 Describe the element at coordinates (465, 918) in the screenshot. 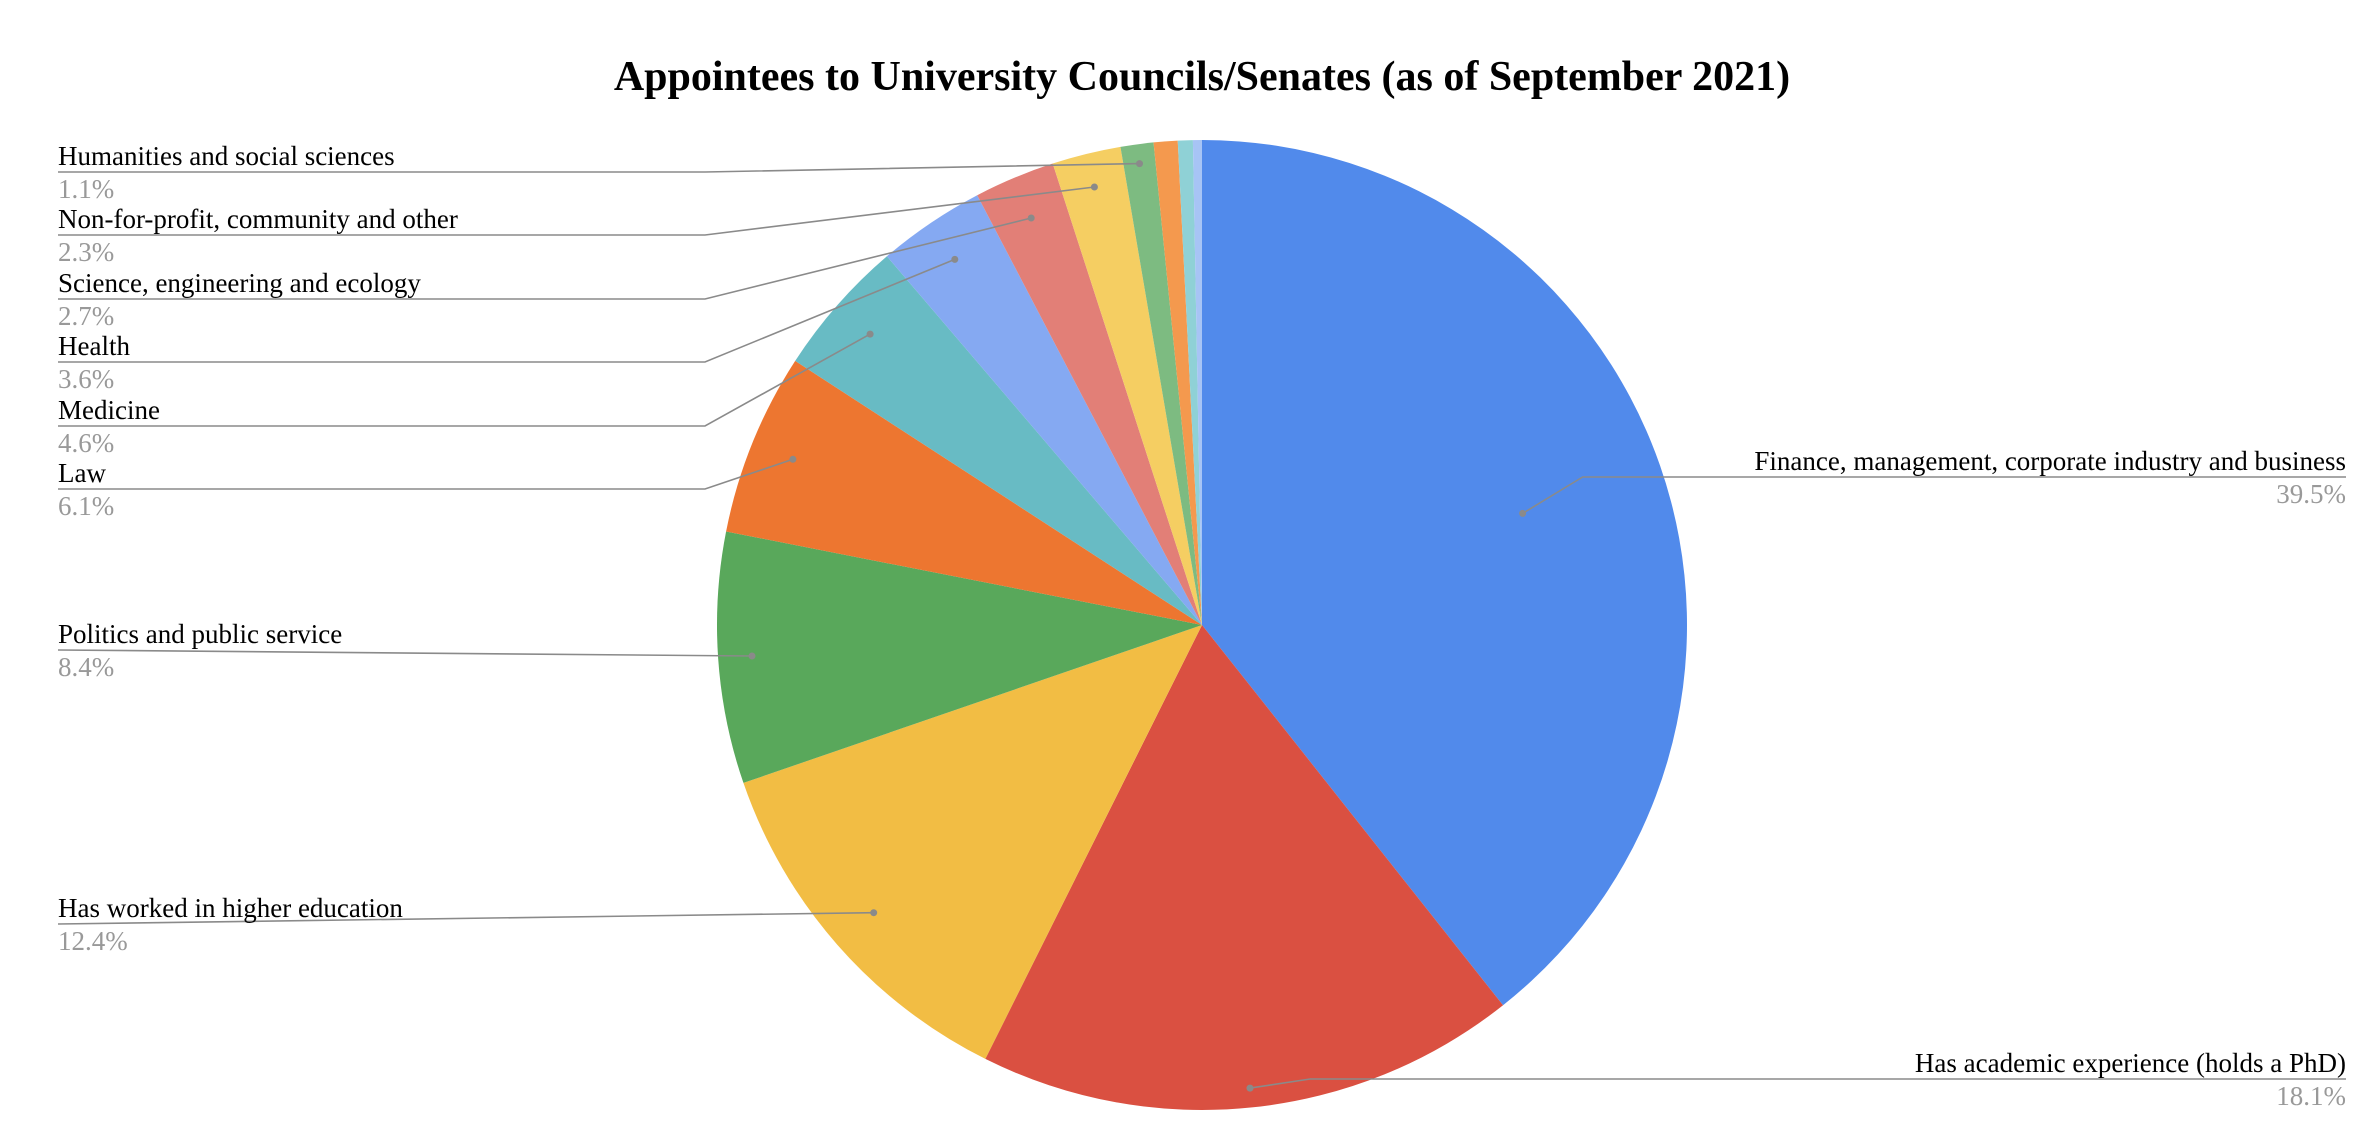

I see `leader-line-has-worked-in-higher-education` at that location.